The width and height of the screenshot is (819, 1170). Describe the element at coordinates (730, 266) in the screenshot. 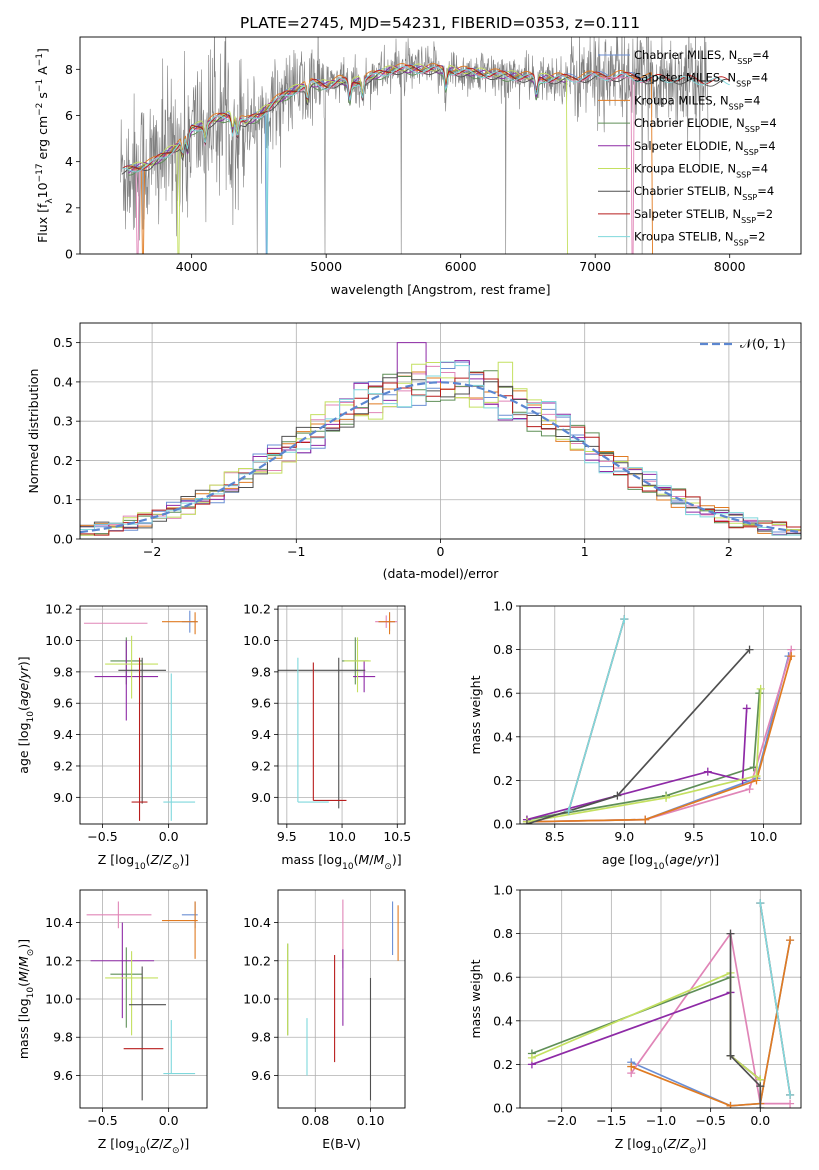

I see `x-tick-label: 8000` at that location.